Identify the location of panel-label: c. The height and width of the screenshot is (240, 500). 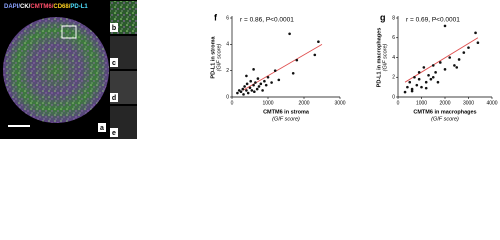
(114, 63).